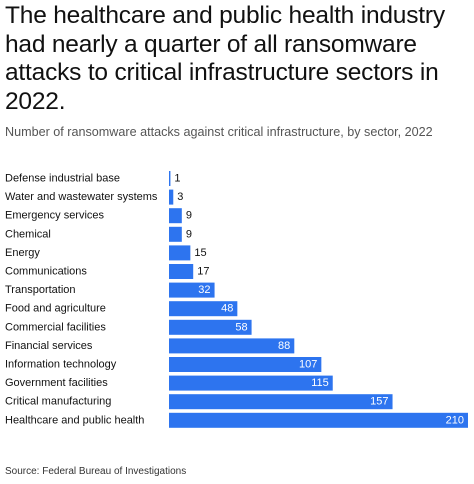  What do you see at coordinates (320, 383) in the screenshot?
I see `value-label-government-facilities: 115` at bounding box center [320, 383].